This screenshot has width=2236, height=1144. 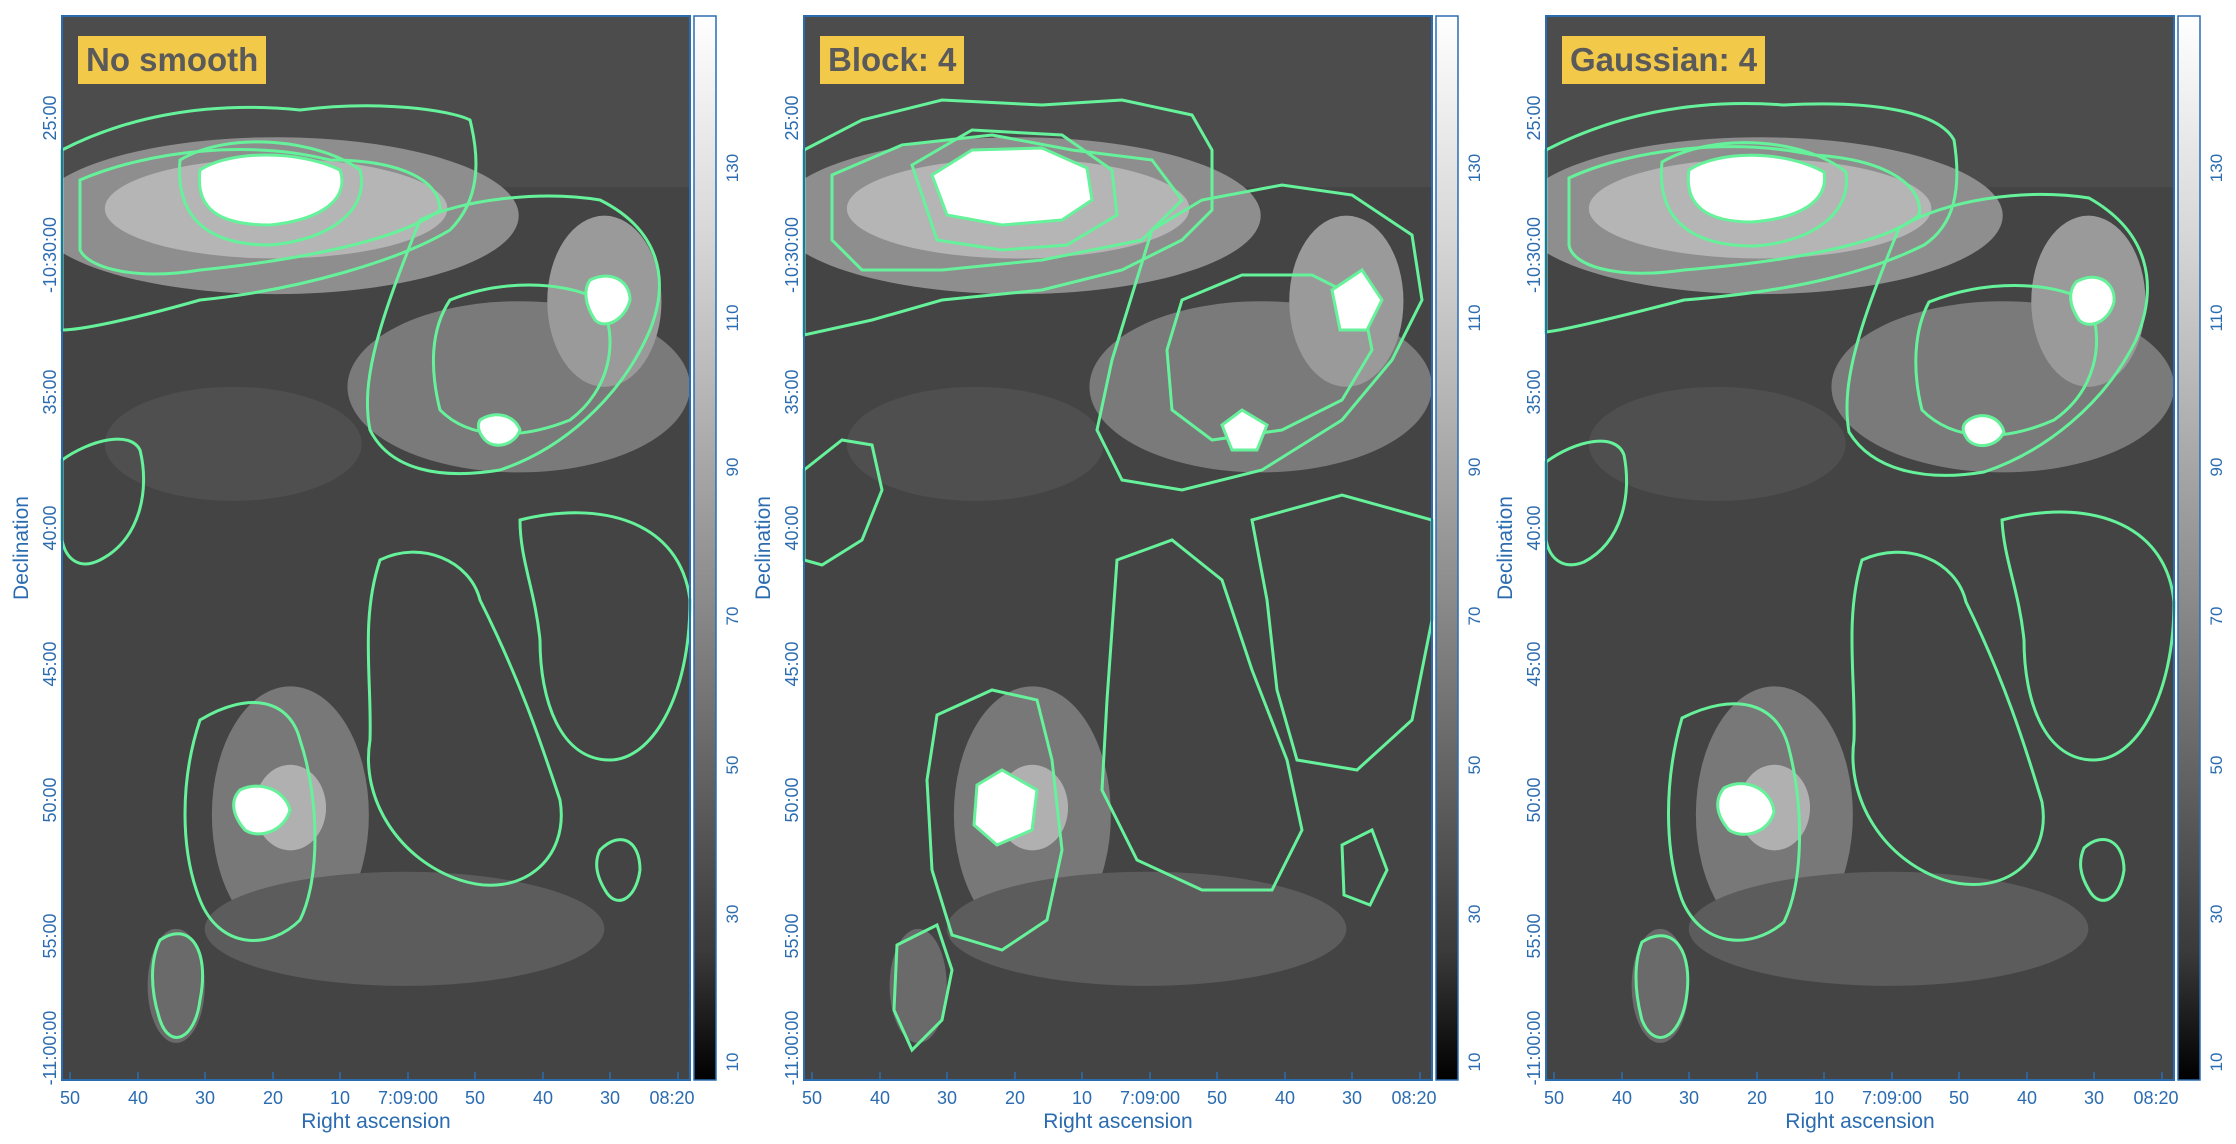 What do you see at coordinates (172, 60) in the screenshot?
I see `panel-label: No smooth` at bounding box center [172, 60].